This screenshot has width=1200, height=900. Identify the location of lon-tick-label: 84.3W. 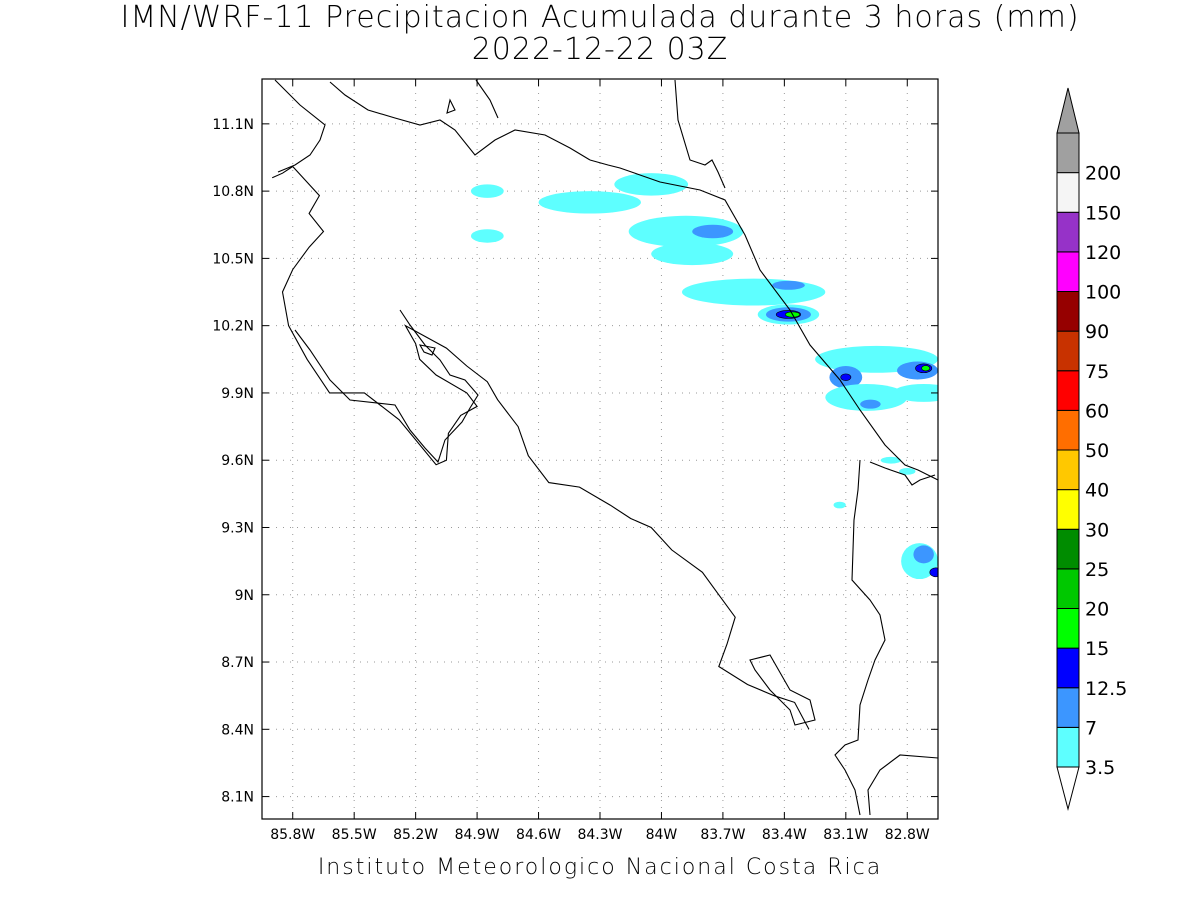
(599, 835).